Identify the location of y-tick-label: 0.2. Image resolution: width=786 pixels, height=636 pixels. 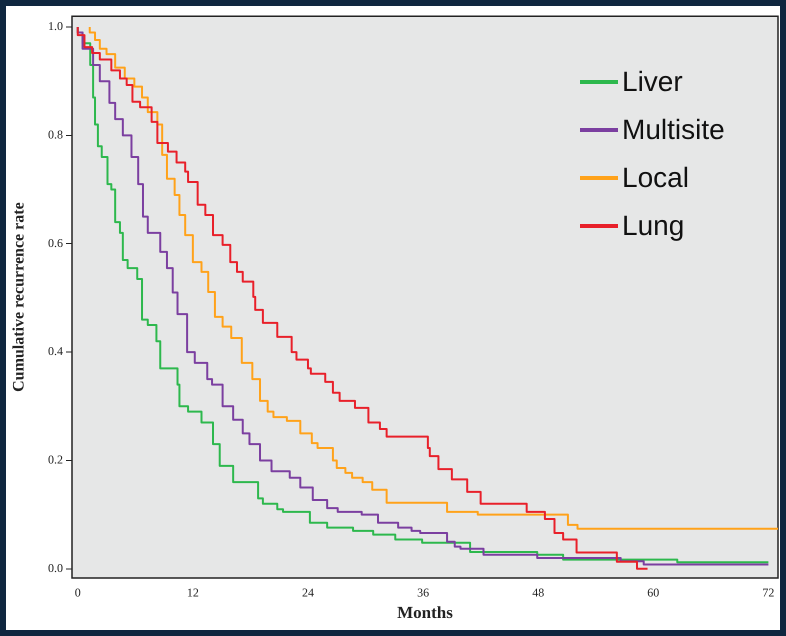
(55, 459).